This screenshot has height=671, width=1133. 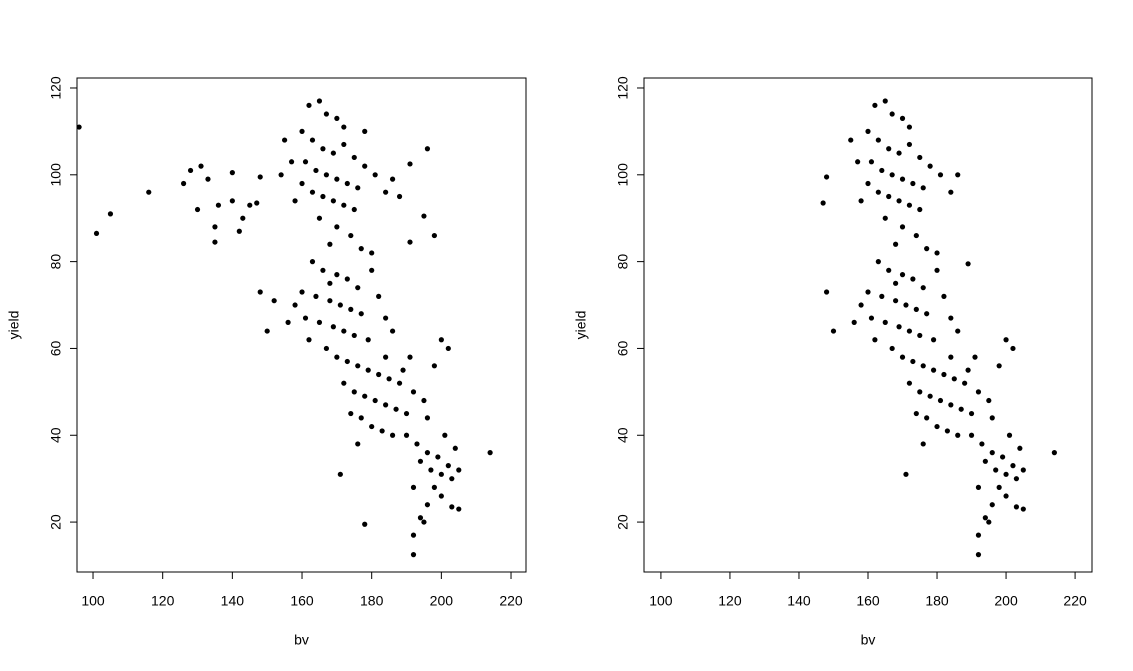 I want to click on y-tick-label: 80, so click(x=623, y=262).